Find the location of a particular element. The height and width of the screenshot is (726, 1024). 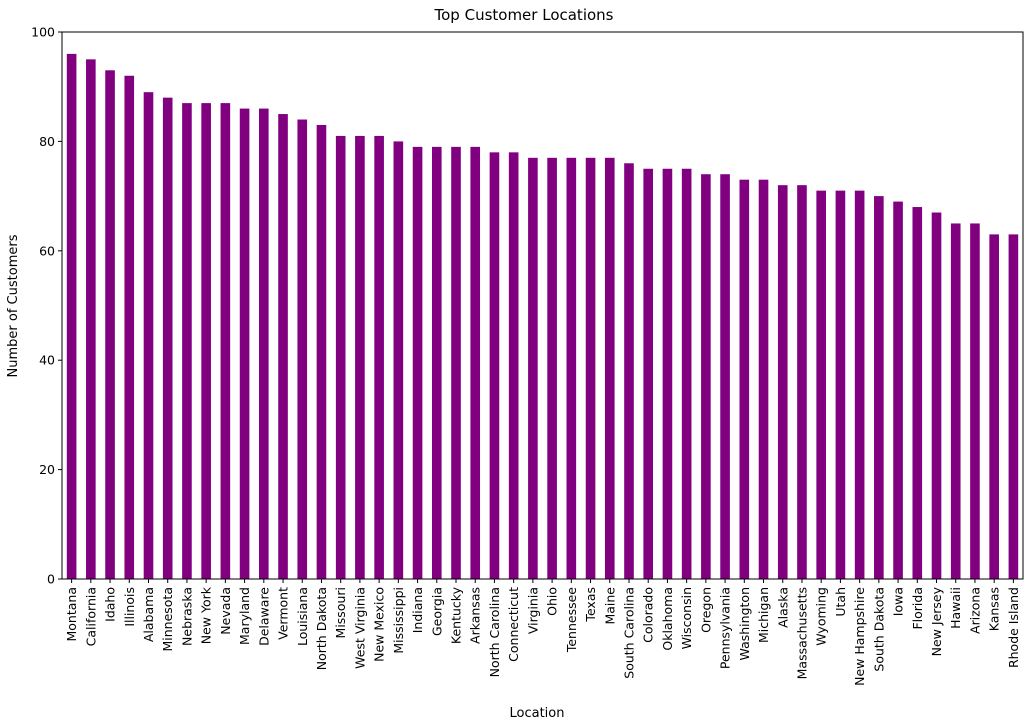

bar-north-carolina is located at coordinates (494, 365).